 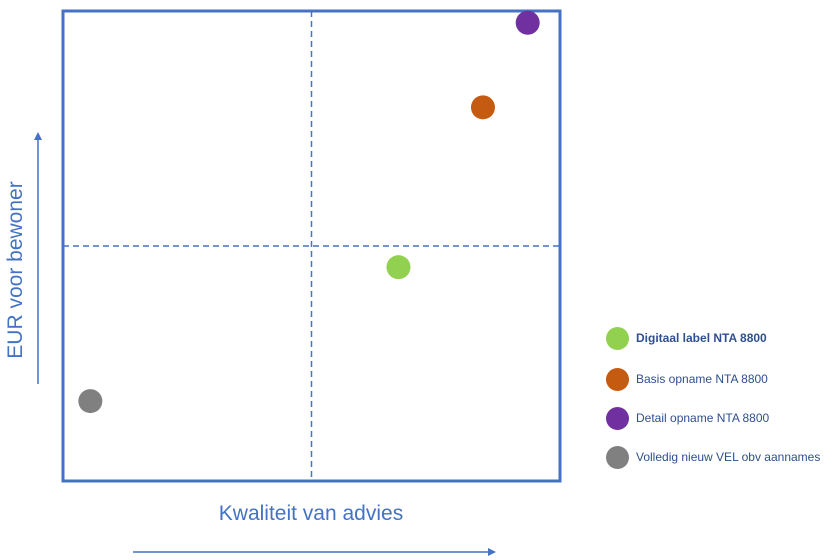 What do you see at coordinates (15, 269) in the screenshot?
I see `y-axis-label: EUR voor bewoner` at bounding box center [15, 269].